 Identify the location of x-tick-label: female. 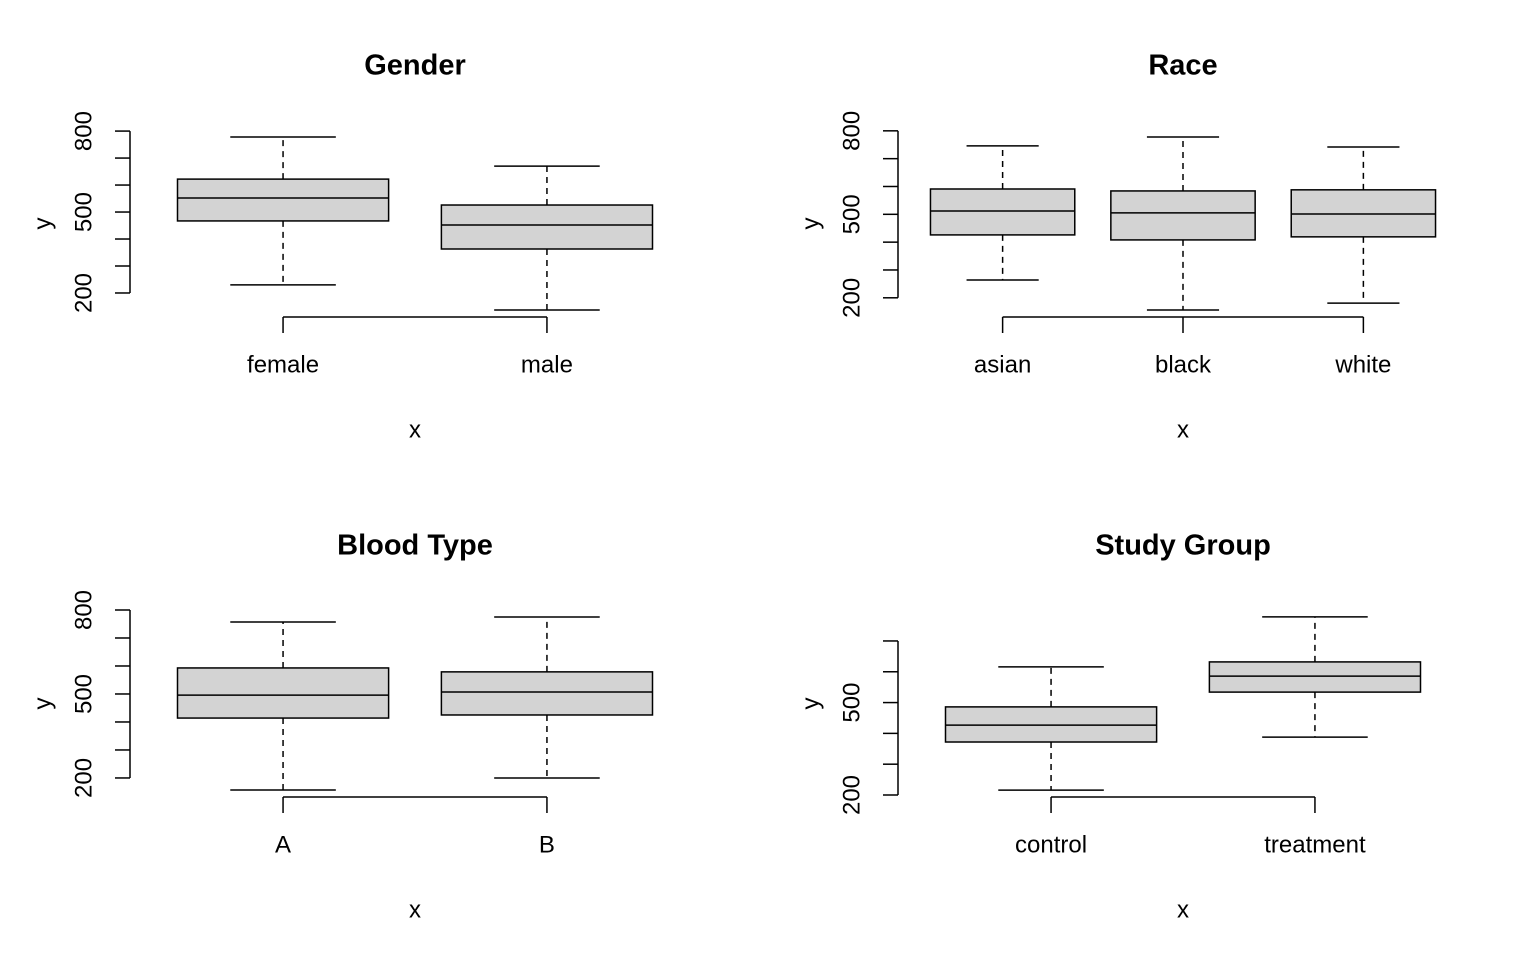
(283, 364).